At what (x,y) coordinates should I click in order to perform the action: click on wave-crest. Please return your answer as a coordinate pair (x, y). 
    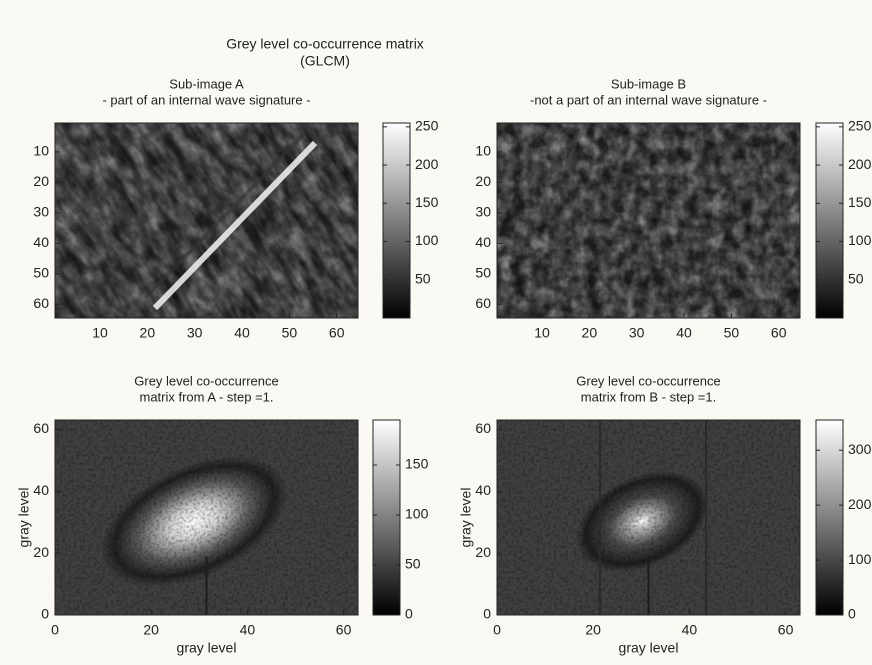
    Looking at the image, I should click on (235, 225).